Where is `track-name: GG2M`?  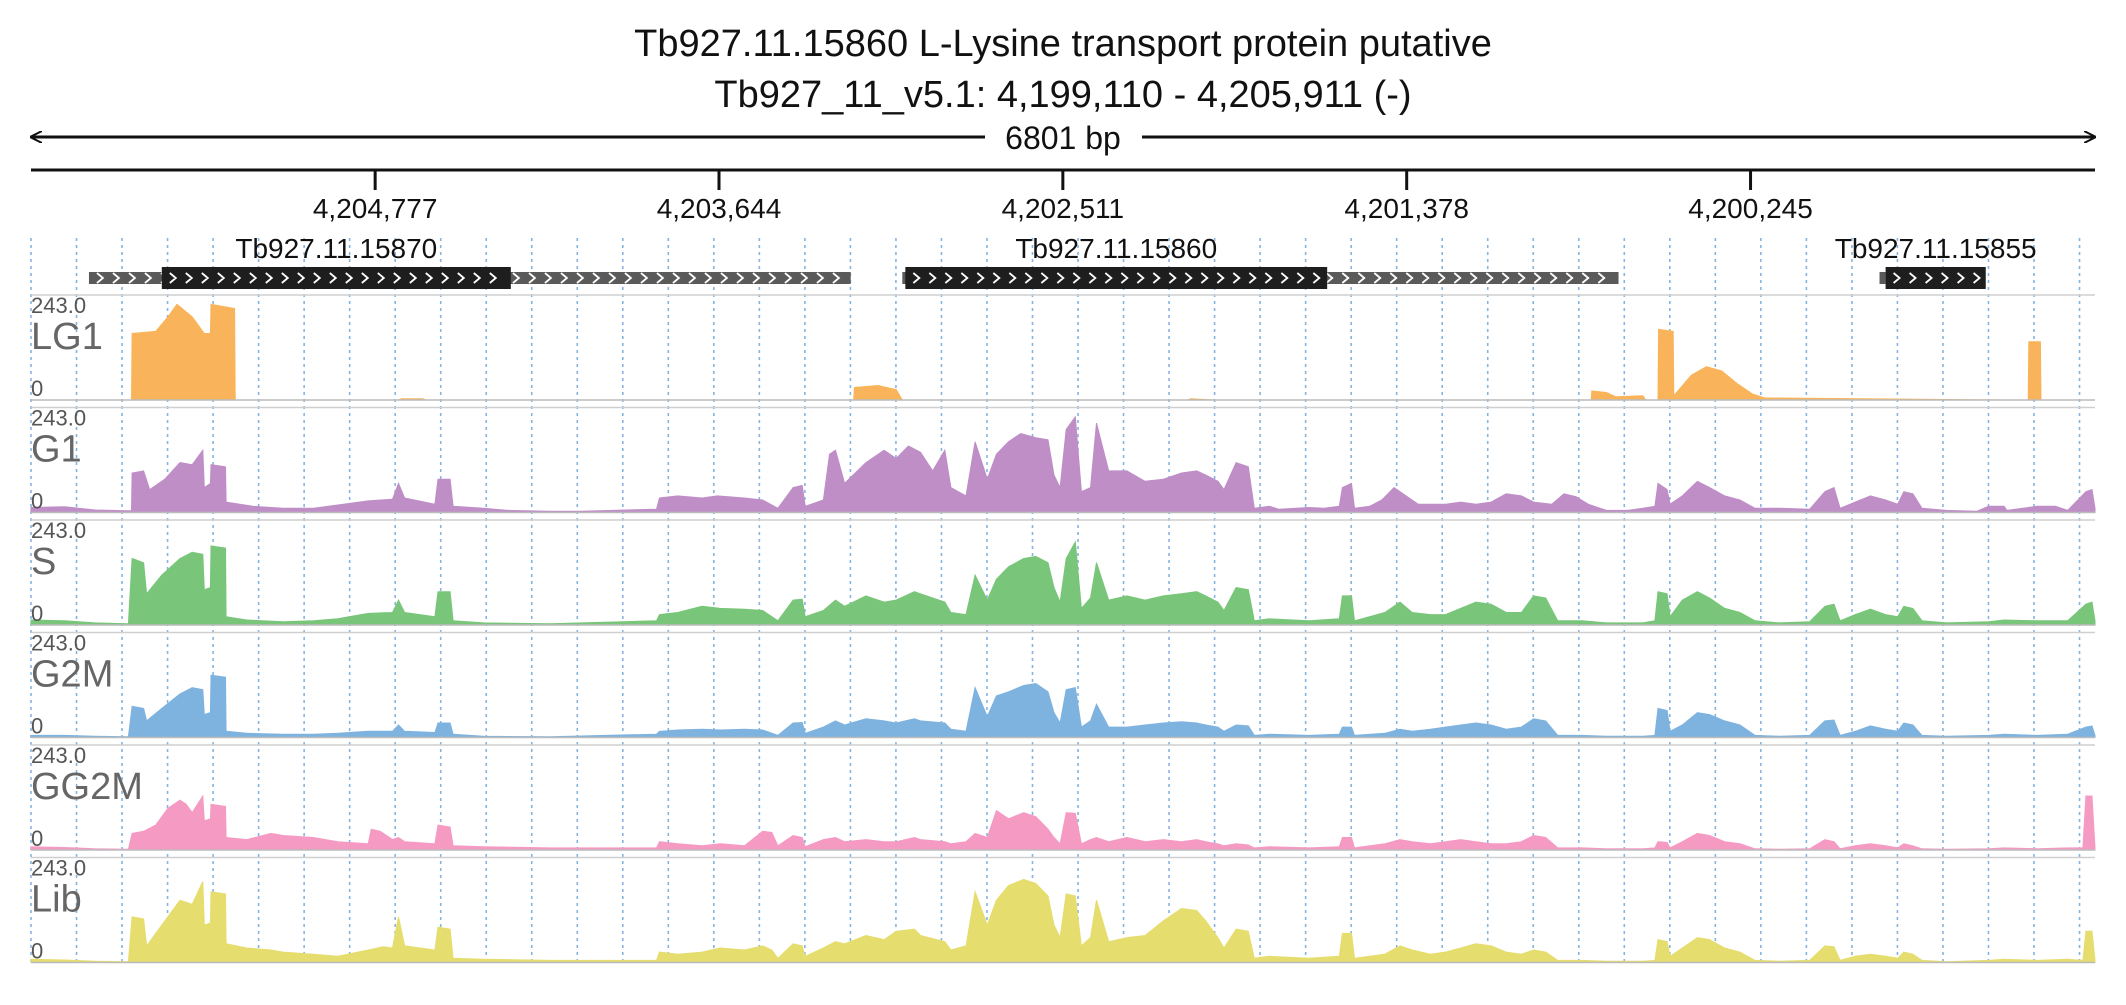
track-name: GG2M is located at coordinates (87, 787).